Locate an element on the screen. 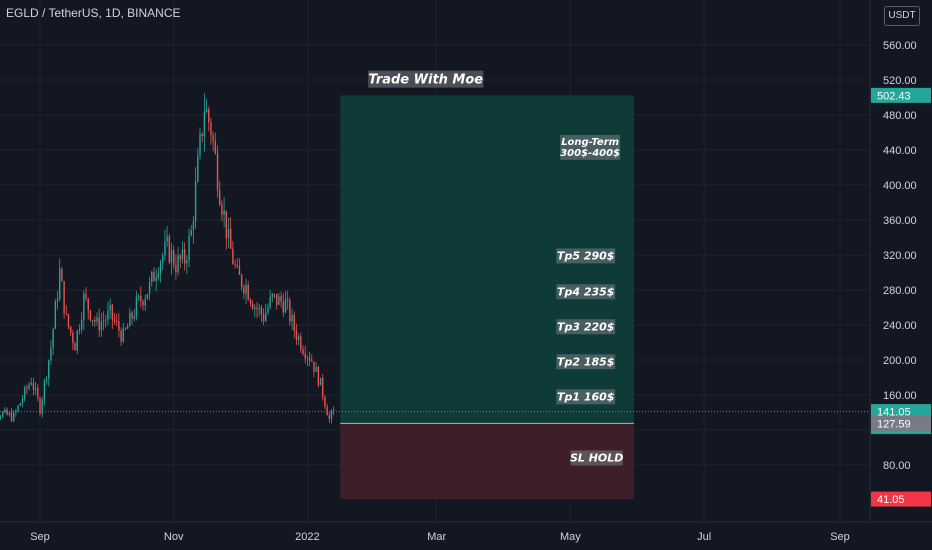 The width and height of the screenshot is (932, 550). annotation-text: Tp3 220$ is located at coordinates (585, 326).